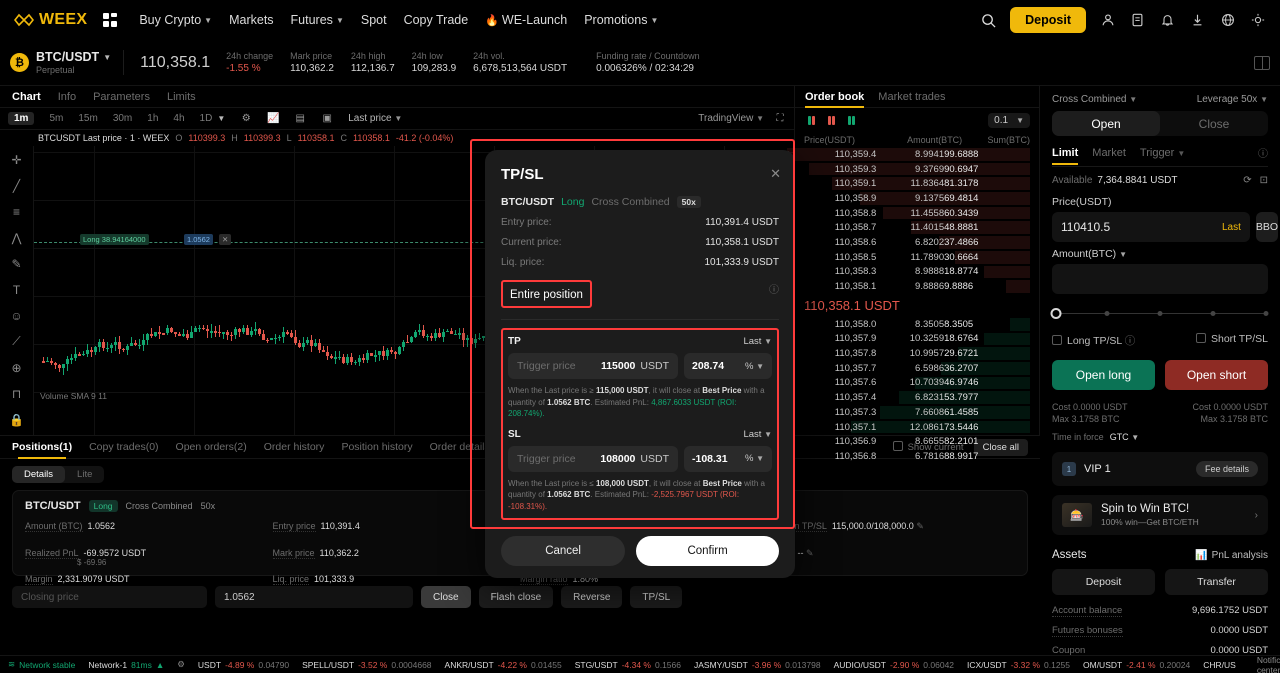 The height and width of the screenshot is (673, 1280). I want to click on entire-position-label: Entire position, so click(546, 295).